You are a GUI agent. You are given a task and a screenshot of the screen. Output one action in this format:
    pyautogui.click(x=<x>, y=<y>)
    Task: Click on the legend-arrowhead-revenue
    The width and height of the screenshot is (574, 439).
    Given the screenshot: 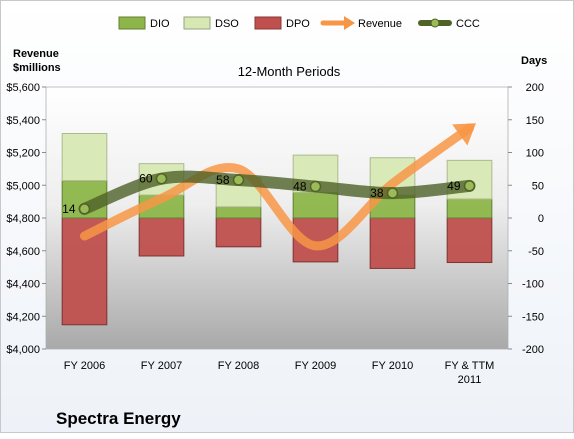 What is the action you would take?
    pyautogui.click(x=349, y=23)
    